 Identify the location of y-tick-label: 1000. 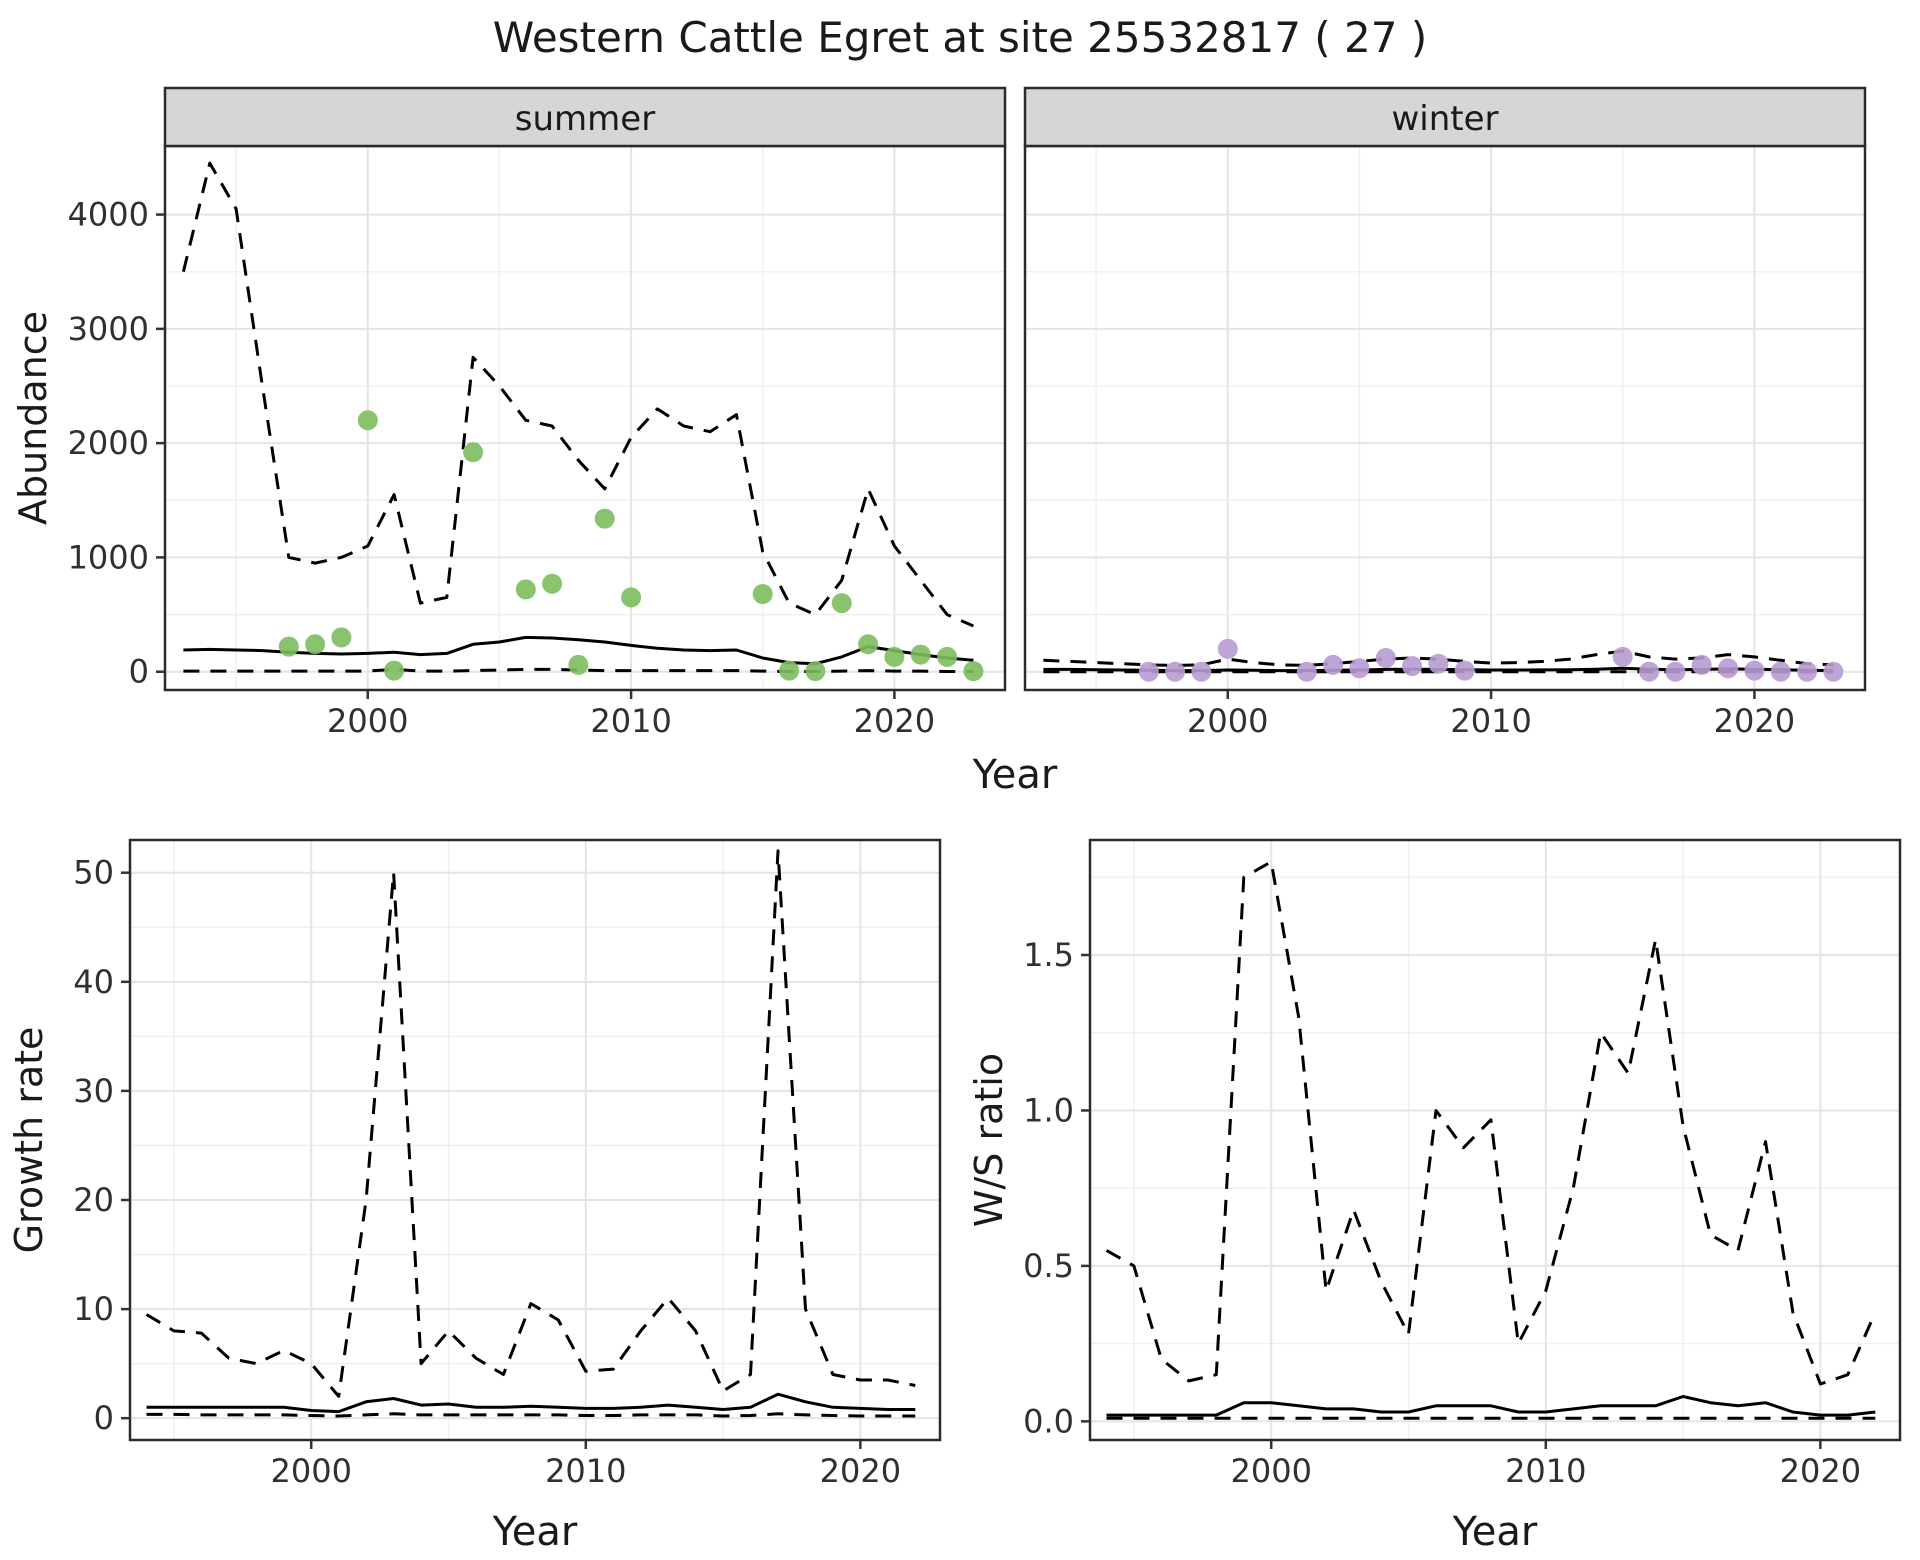
(108, 557).